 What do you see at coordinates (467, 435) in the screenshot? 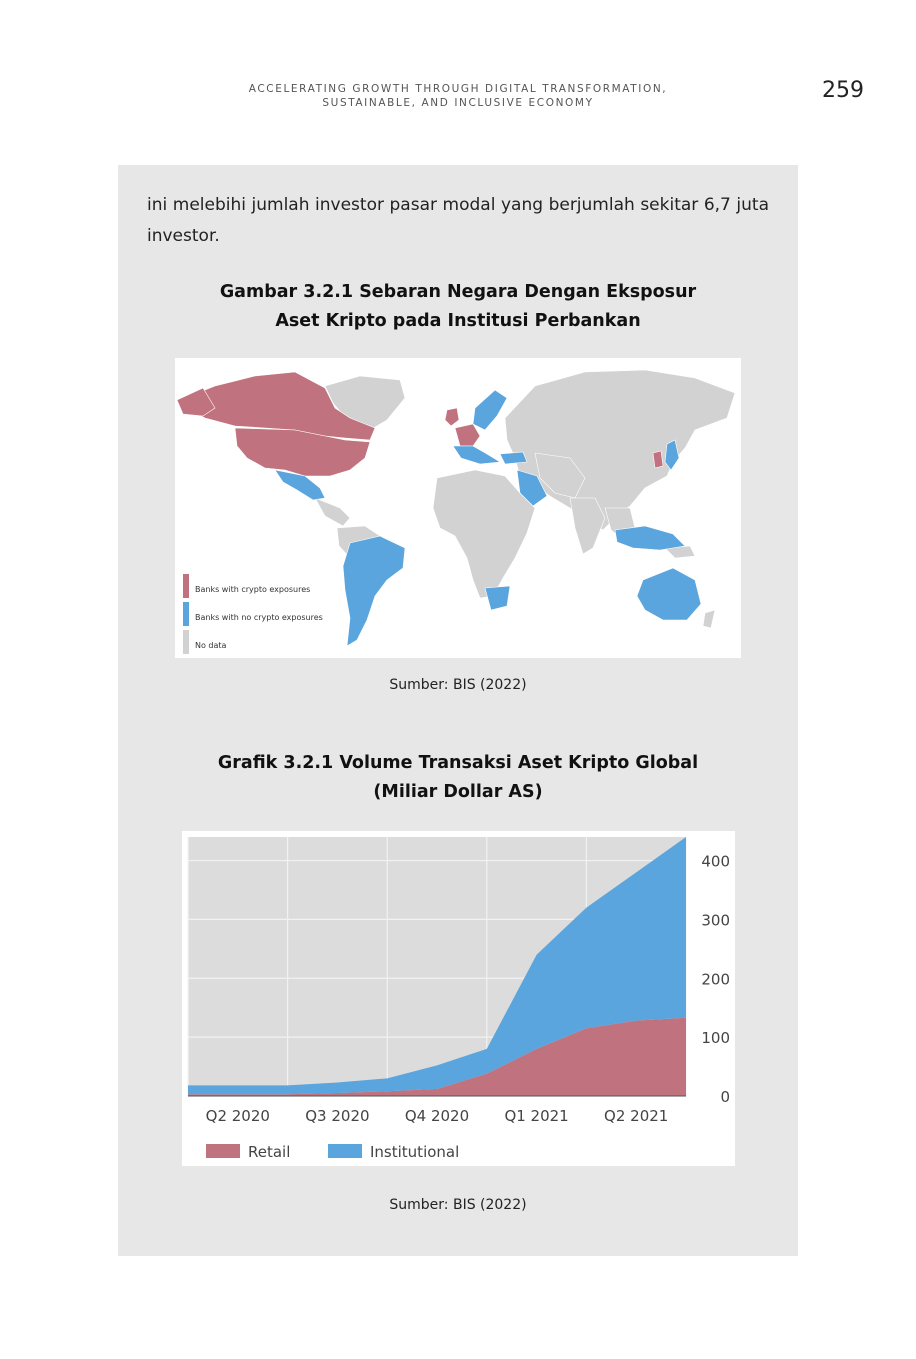
I see `map-region-western-europe` at bounding box center [467, 435].